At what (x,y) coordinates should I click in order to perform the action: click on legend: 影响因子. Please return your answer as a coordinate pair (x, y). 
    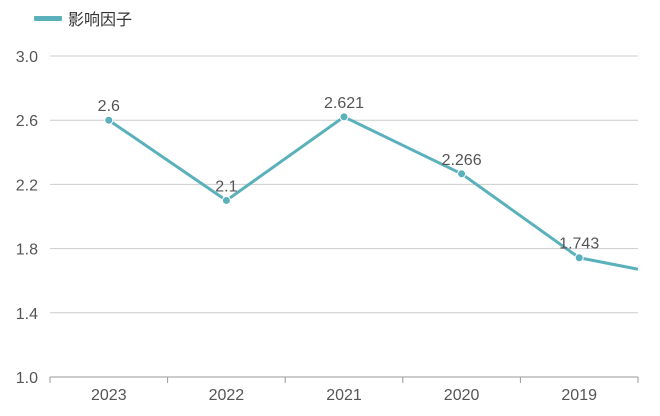
    Looking at the image, I should click on (83, 19).